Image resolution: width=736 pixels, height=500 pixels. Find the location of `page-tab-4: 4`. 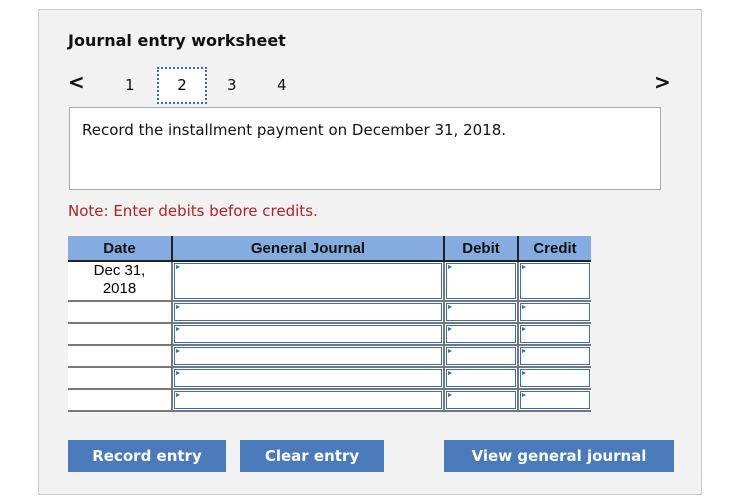

page-tab-4: 4 is located at coordinates (282, 85).